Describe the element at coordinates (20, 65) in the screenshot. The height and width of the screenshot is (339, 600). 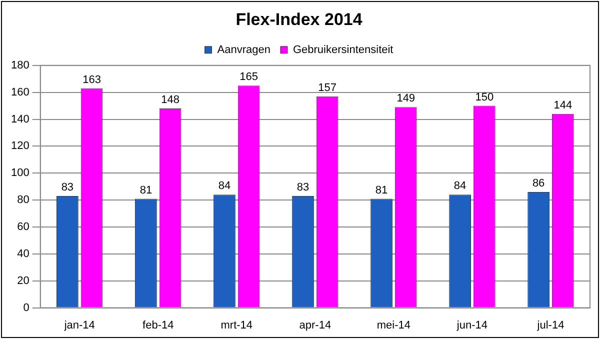
I see `y-tick-label: 180` at that location.